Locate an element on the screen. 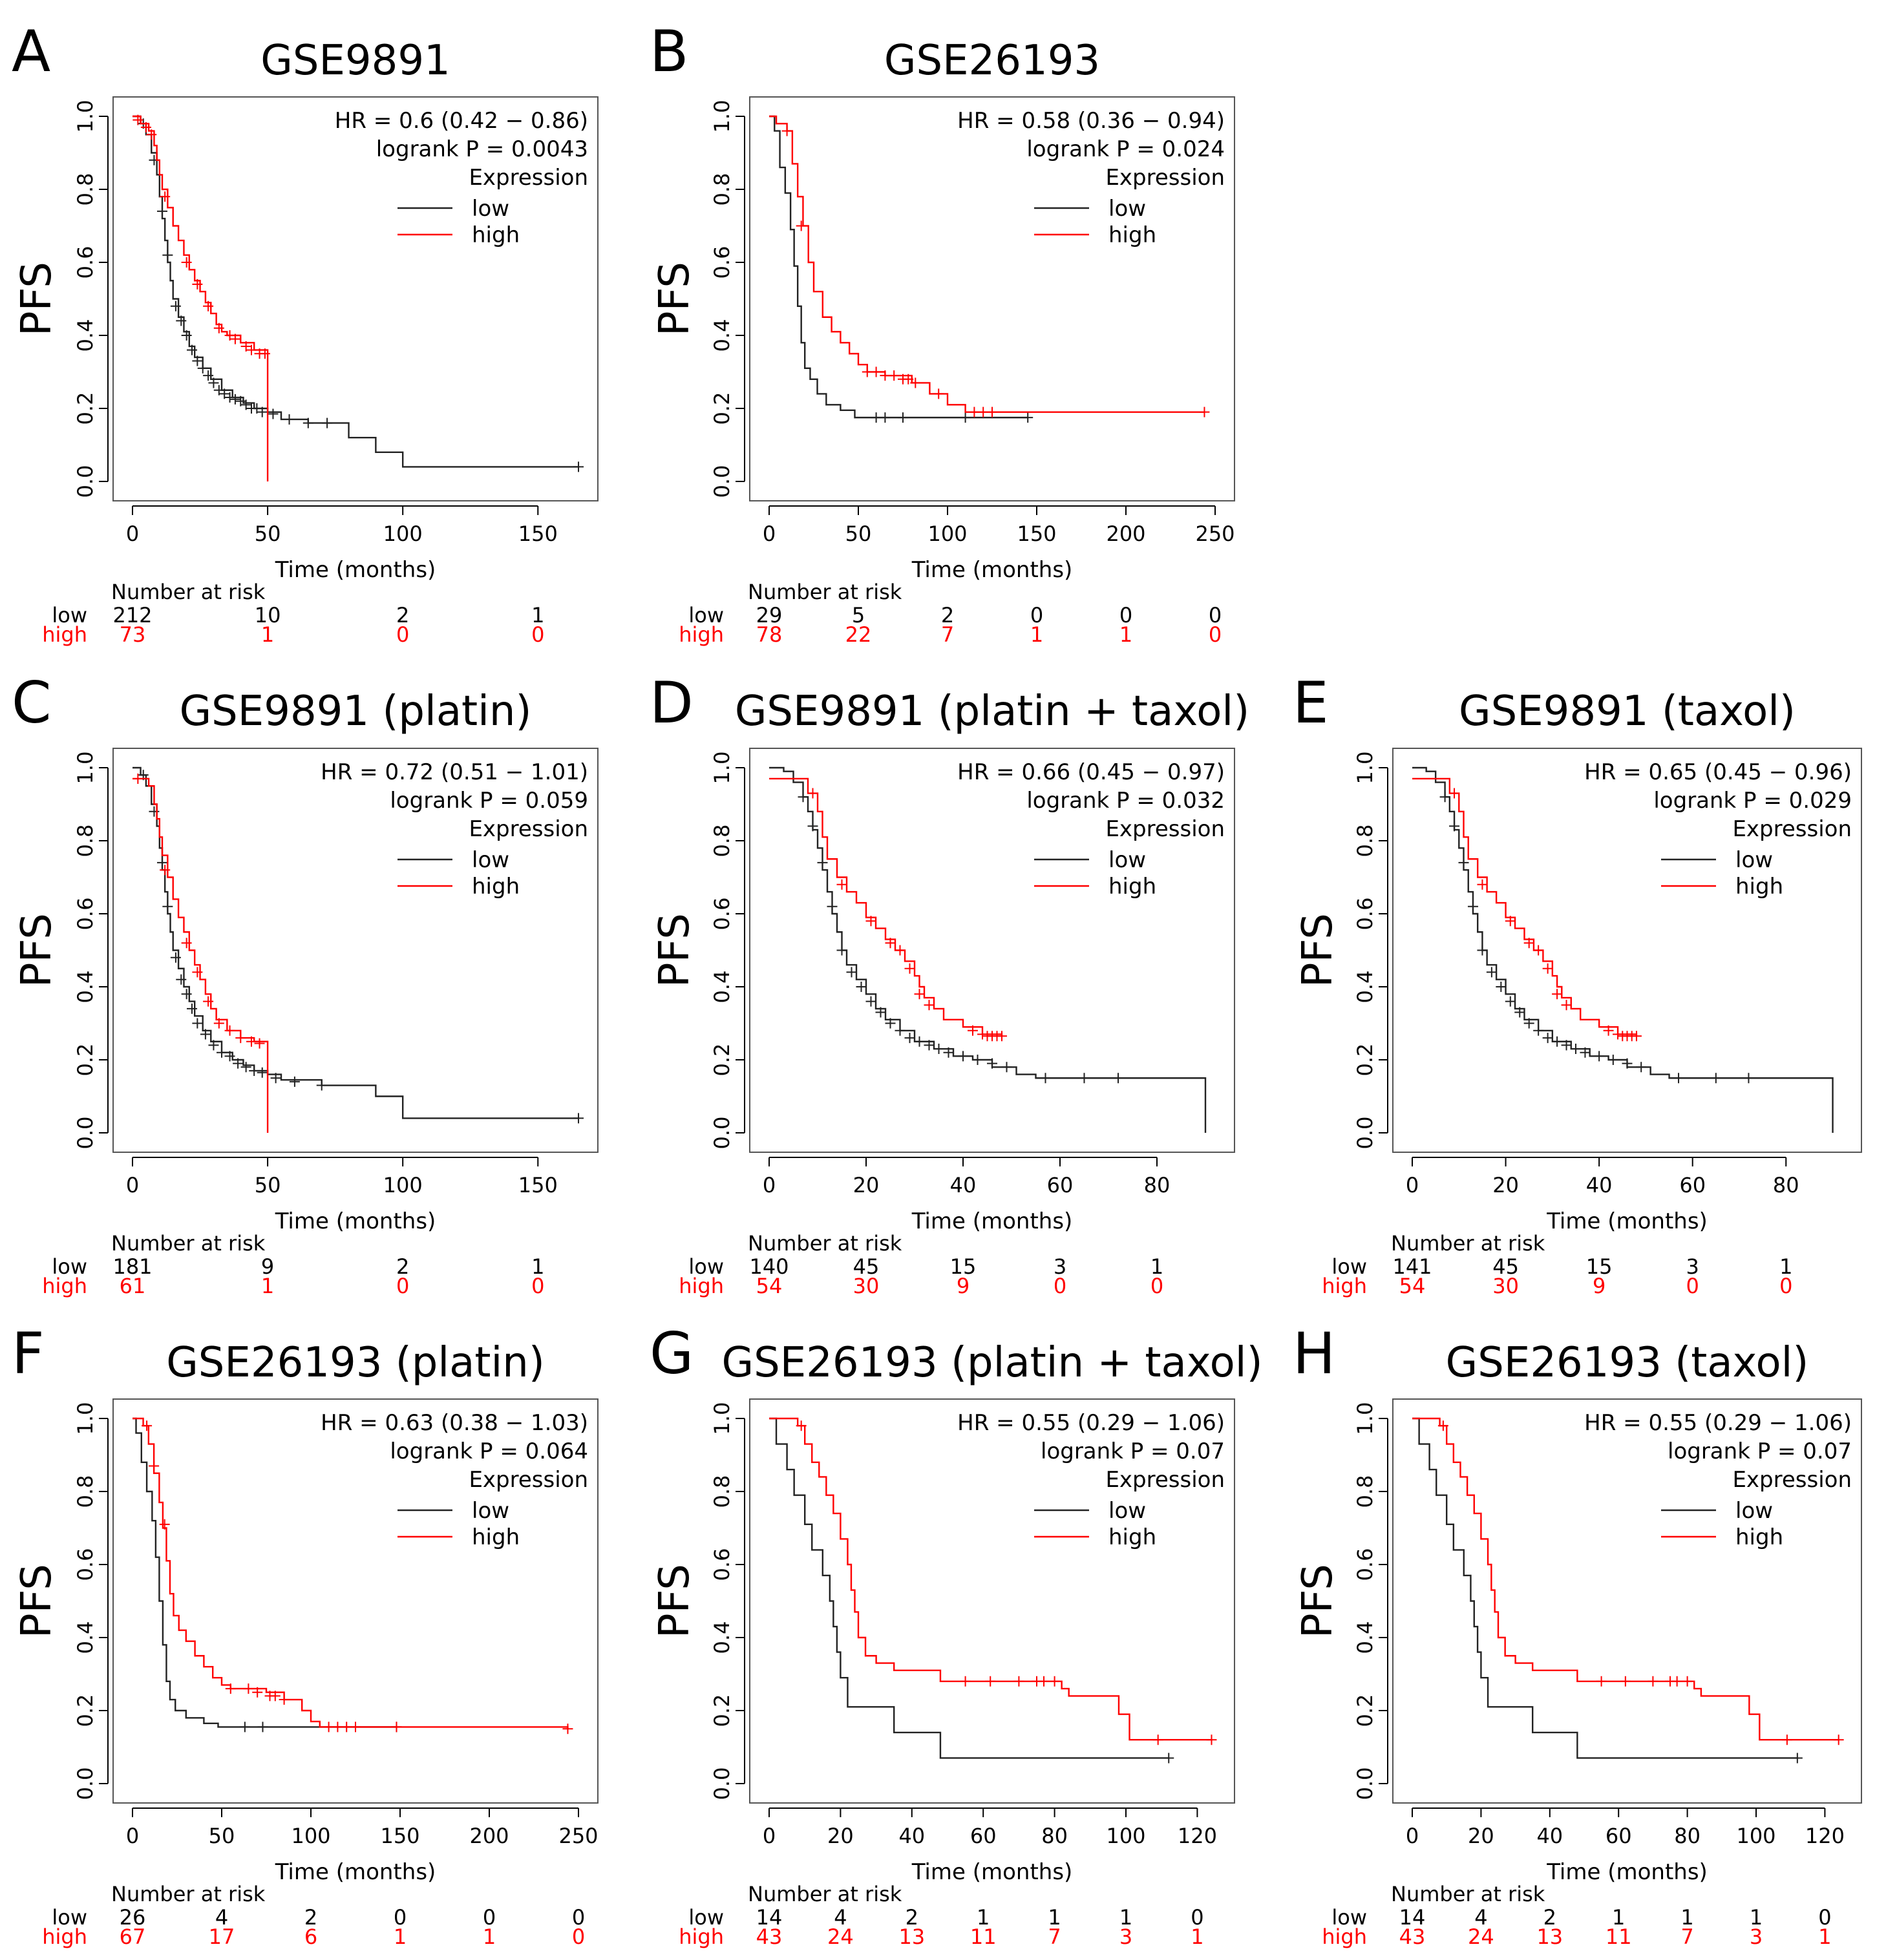 This screenshot has width=1897, height=1960. x-tick-label: 120 is located at coordinates (1197, 1836).